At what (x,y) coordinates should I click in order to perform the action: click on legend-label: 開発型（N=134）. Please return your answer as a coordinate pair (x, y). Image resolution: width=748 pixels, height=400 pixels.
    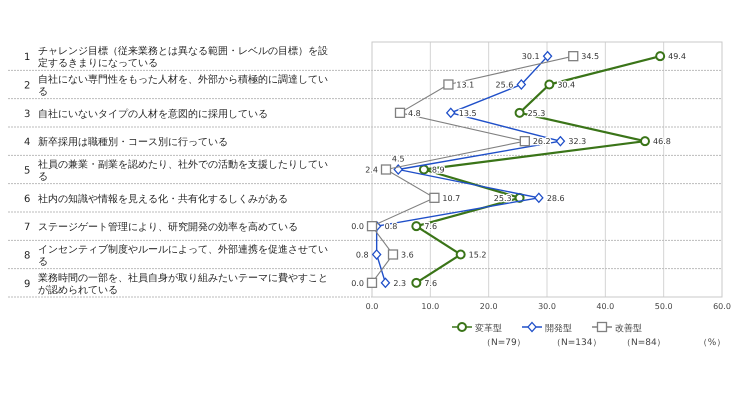
    Looking at the image, I should click on (573, 335).